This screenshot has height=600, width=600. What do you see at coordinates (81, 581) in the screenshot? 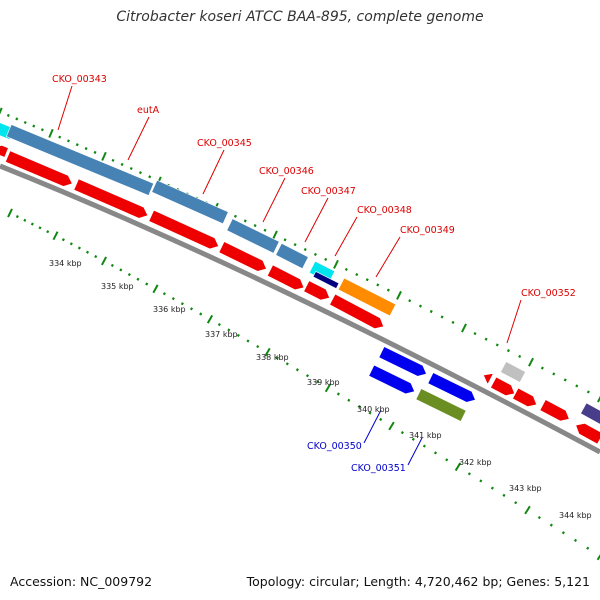
I see `accession-text: Accession: NC_009792` at bounding box center [81, 581].